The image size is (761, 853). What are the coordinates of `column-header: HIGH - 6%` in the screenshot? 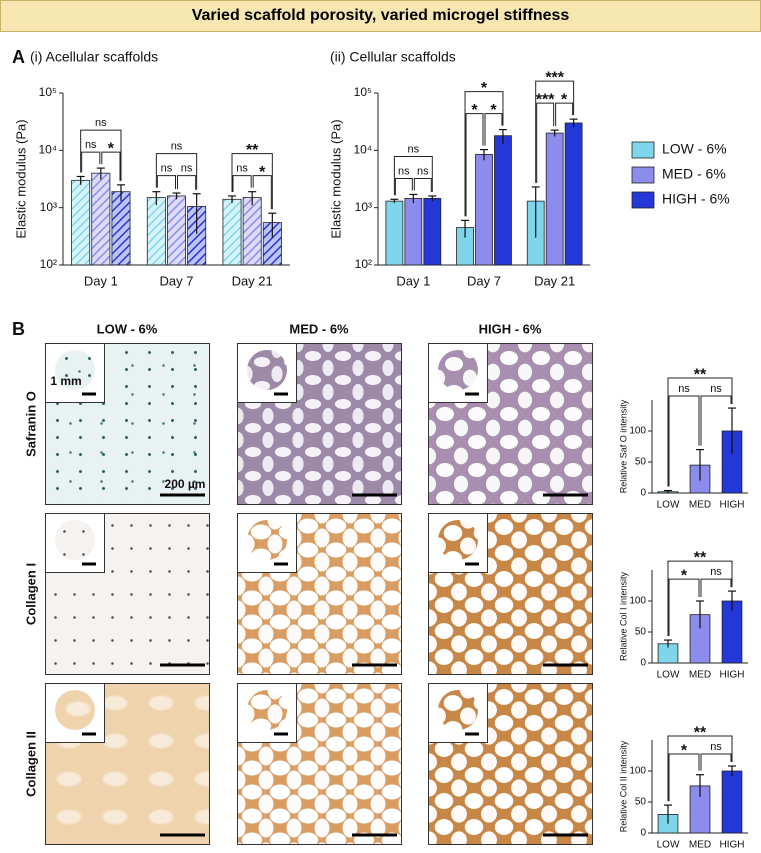 It's located at (510, 328).